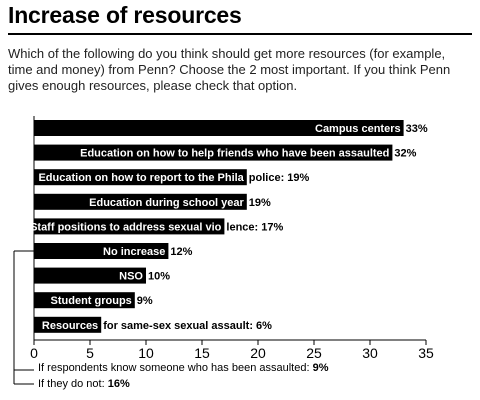  Describe the element at coordinates (131, 277) in the screenshot. I see `bar-inside-label: NSO` at that location.